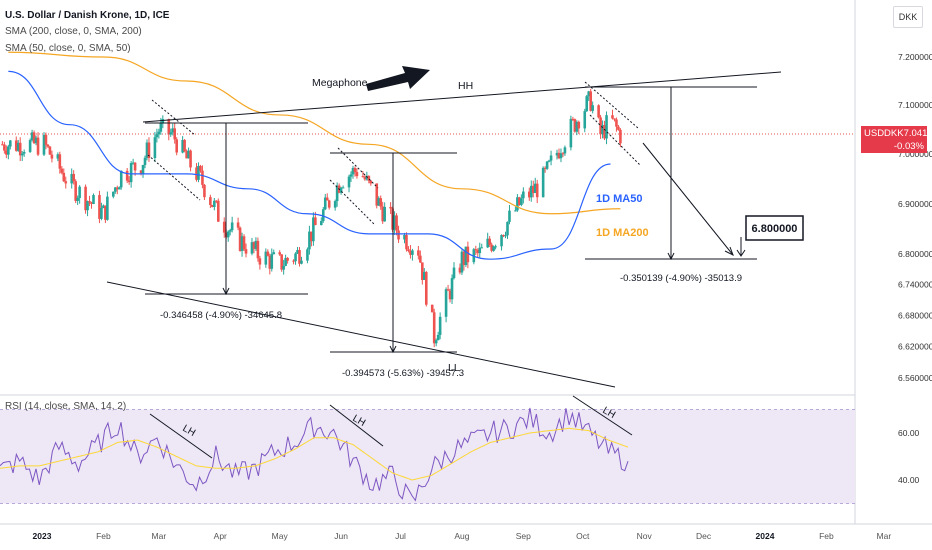 This screenshot has height=550, width=932. What do you see at coordinates (688, 199) in the screenshot?
I see `projection-line` at bounding box center [688, 199].